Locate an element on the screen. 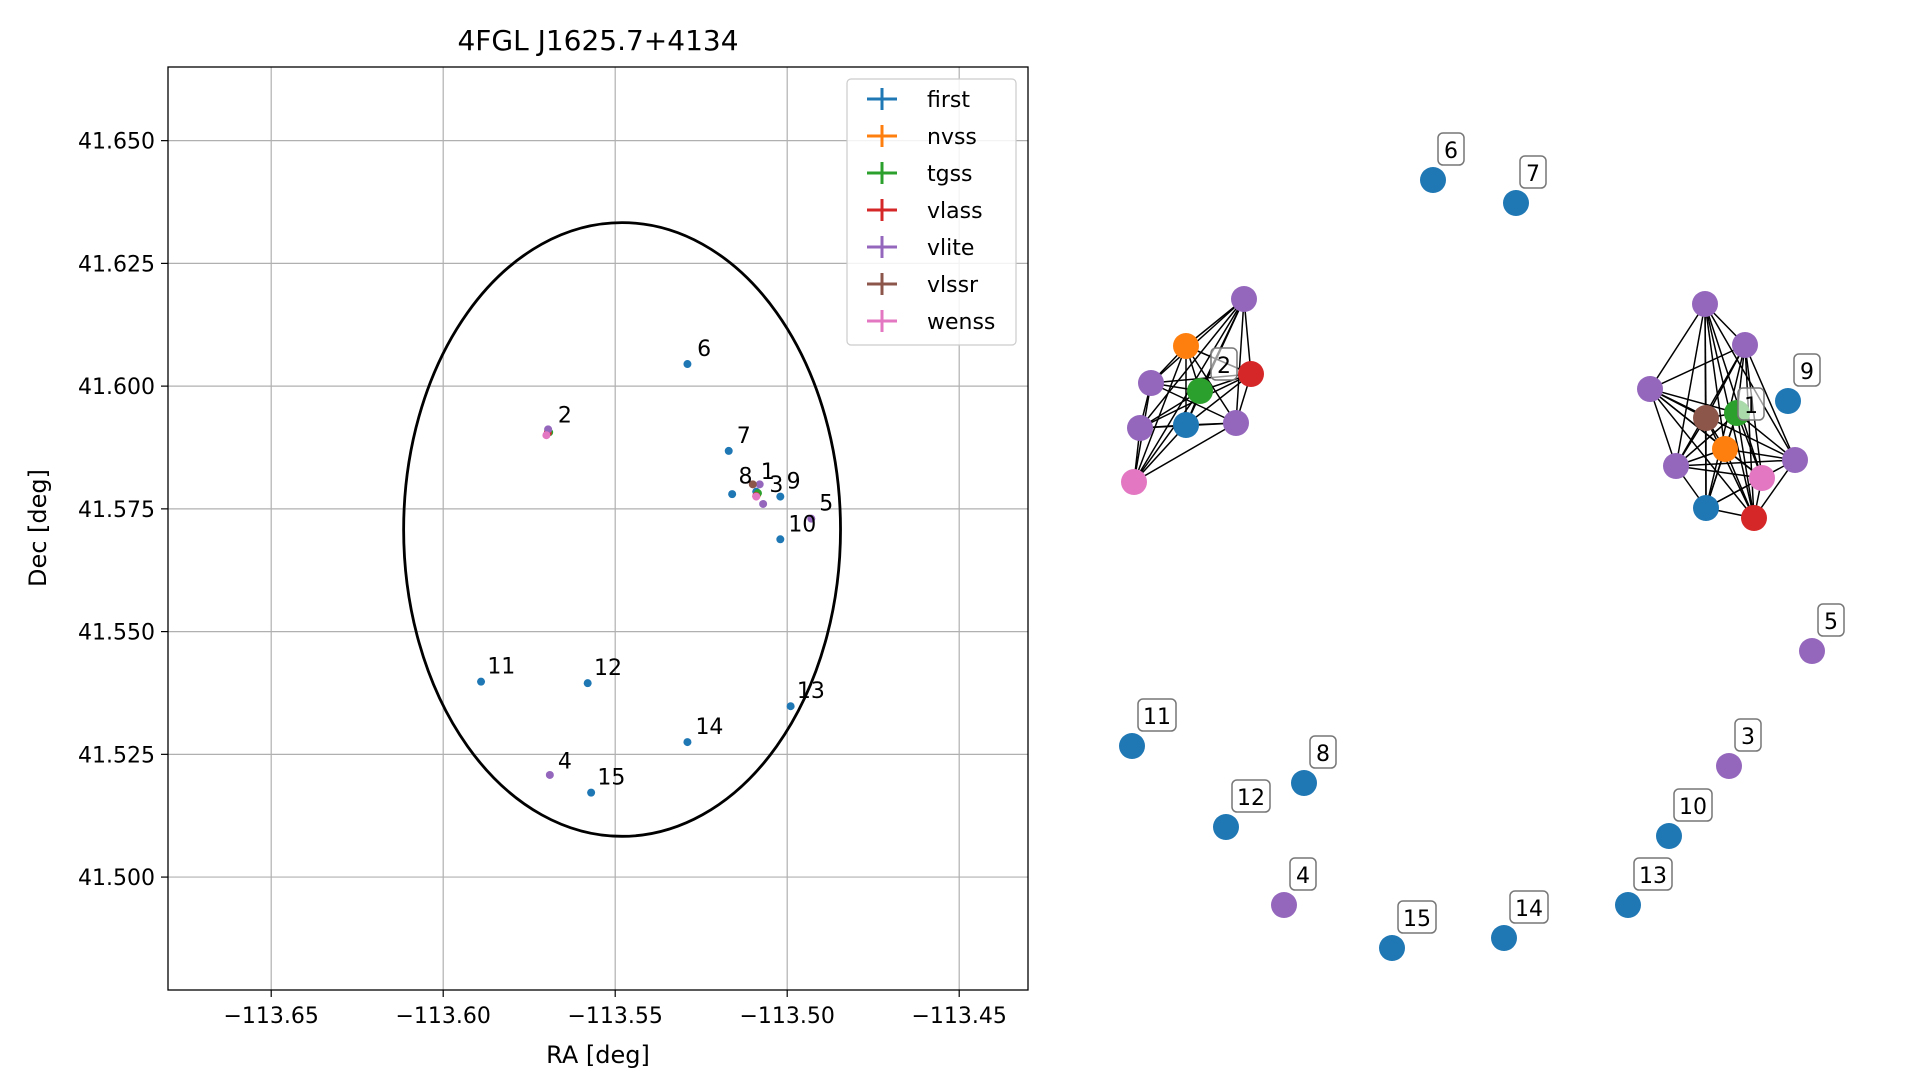  group-label: 13 is located at coordinates (1653, 876).